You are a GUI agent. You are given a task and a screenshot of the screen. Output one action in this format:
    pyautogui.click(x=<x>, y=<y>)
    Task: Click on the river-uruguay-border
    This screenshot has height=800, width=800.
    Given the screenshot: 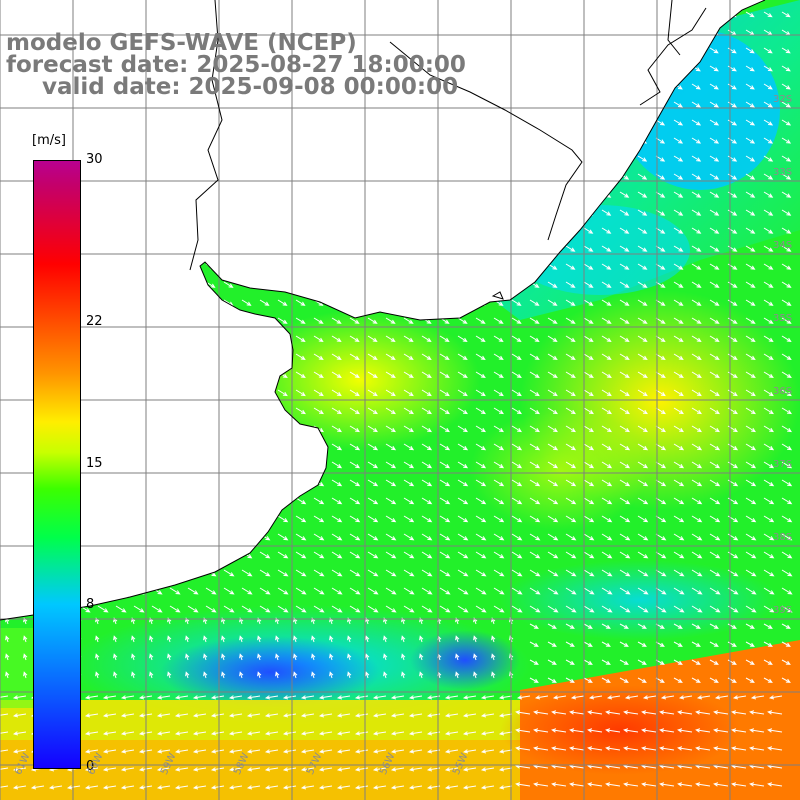 What is the action you would take?
    pyautogui.click(x=206, y=135)
    